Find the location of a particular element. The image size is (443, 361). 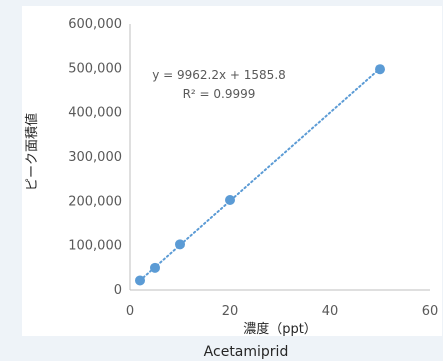

y-tick-label: 500,000 is located at coordinates (95, 68).